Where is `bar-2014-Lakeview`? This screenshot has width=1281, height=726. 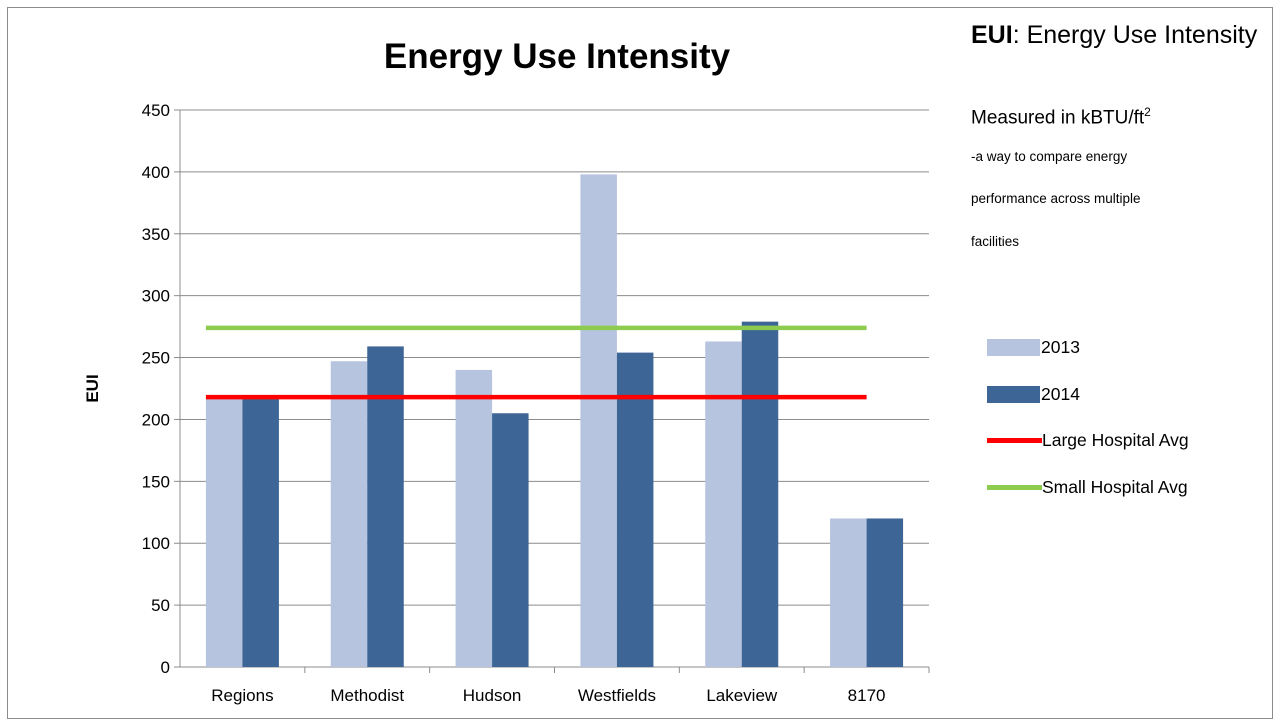 bar-2014-Lakeview is located at coordinates (760, 494).